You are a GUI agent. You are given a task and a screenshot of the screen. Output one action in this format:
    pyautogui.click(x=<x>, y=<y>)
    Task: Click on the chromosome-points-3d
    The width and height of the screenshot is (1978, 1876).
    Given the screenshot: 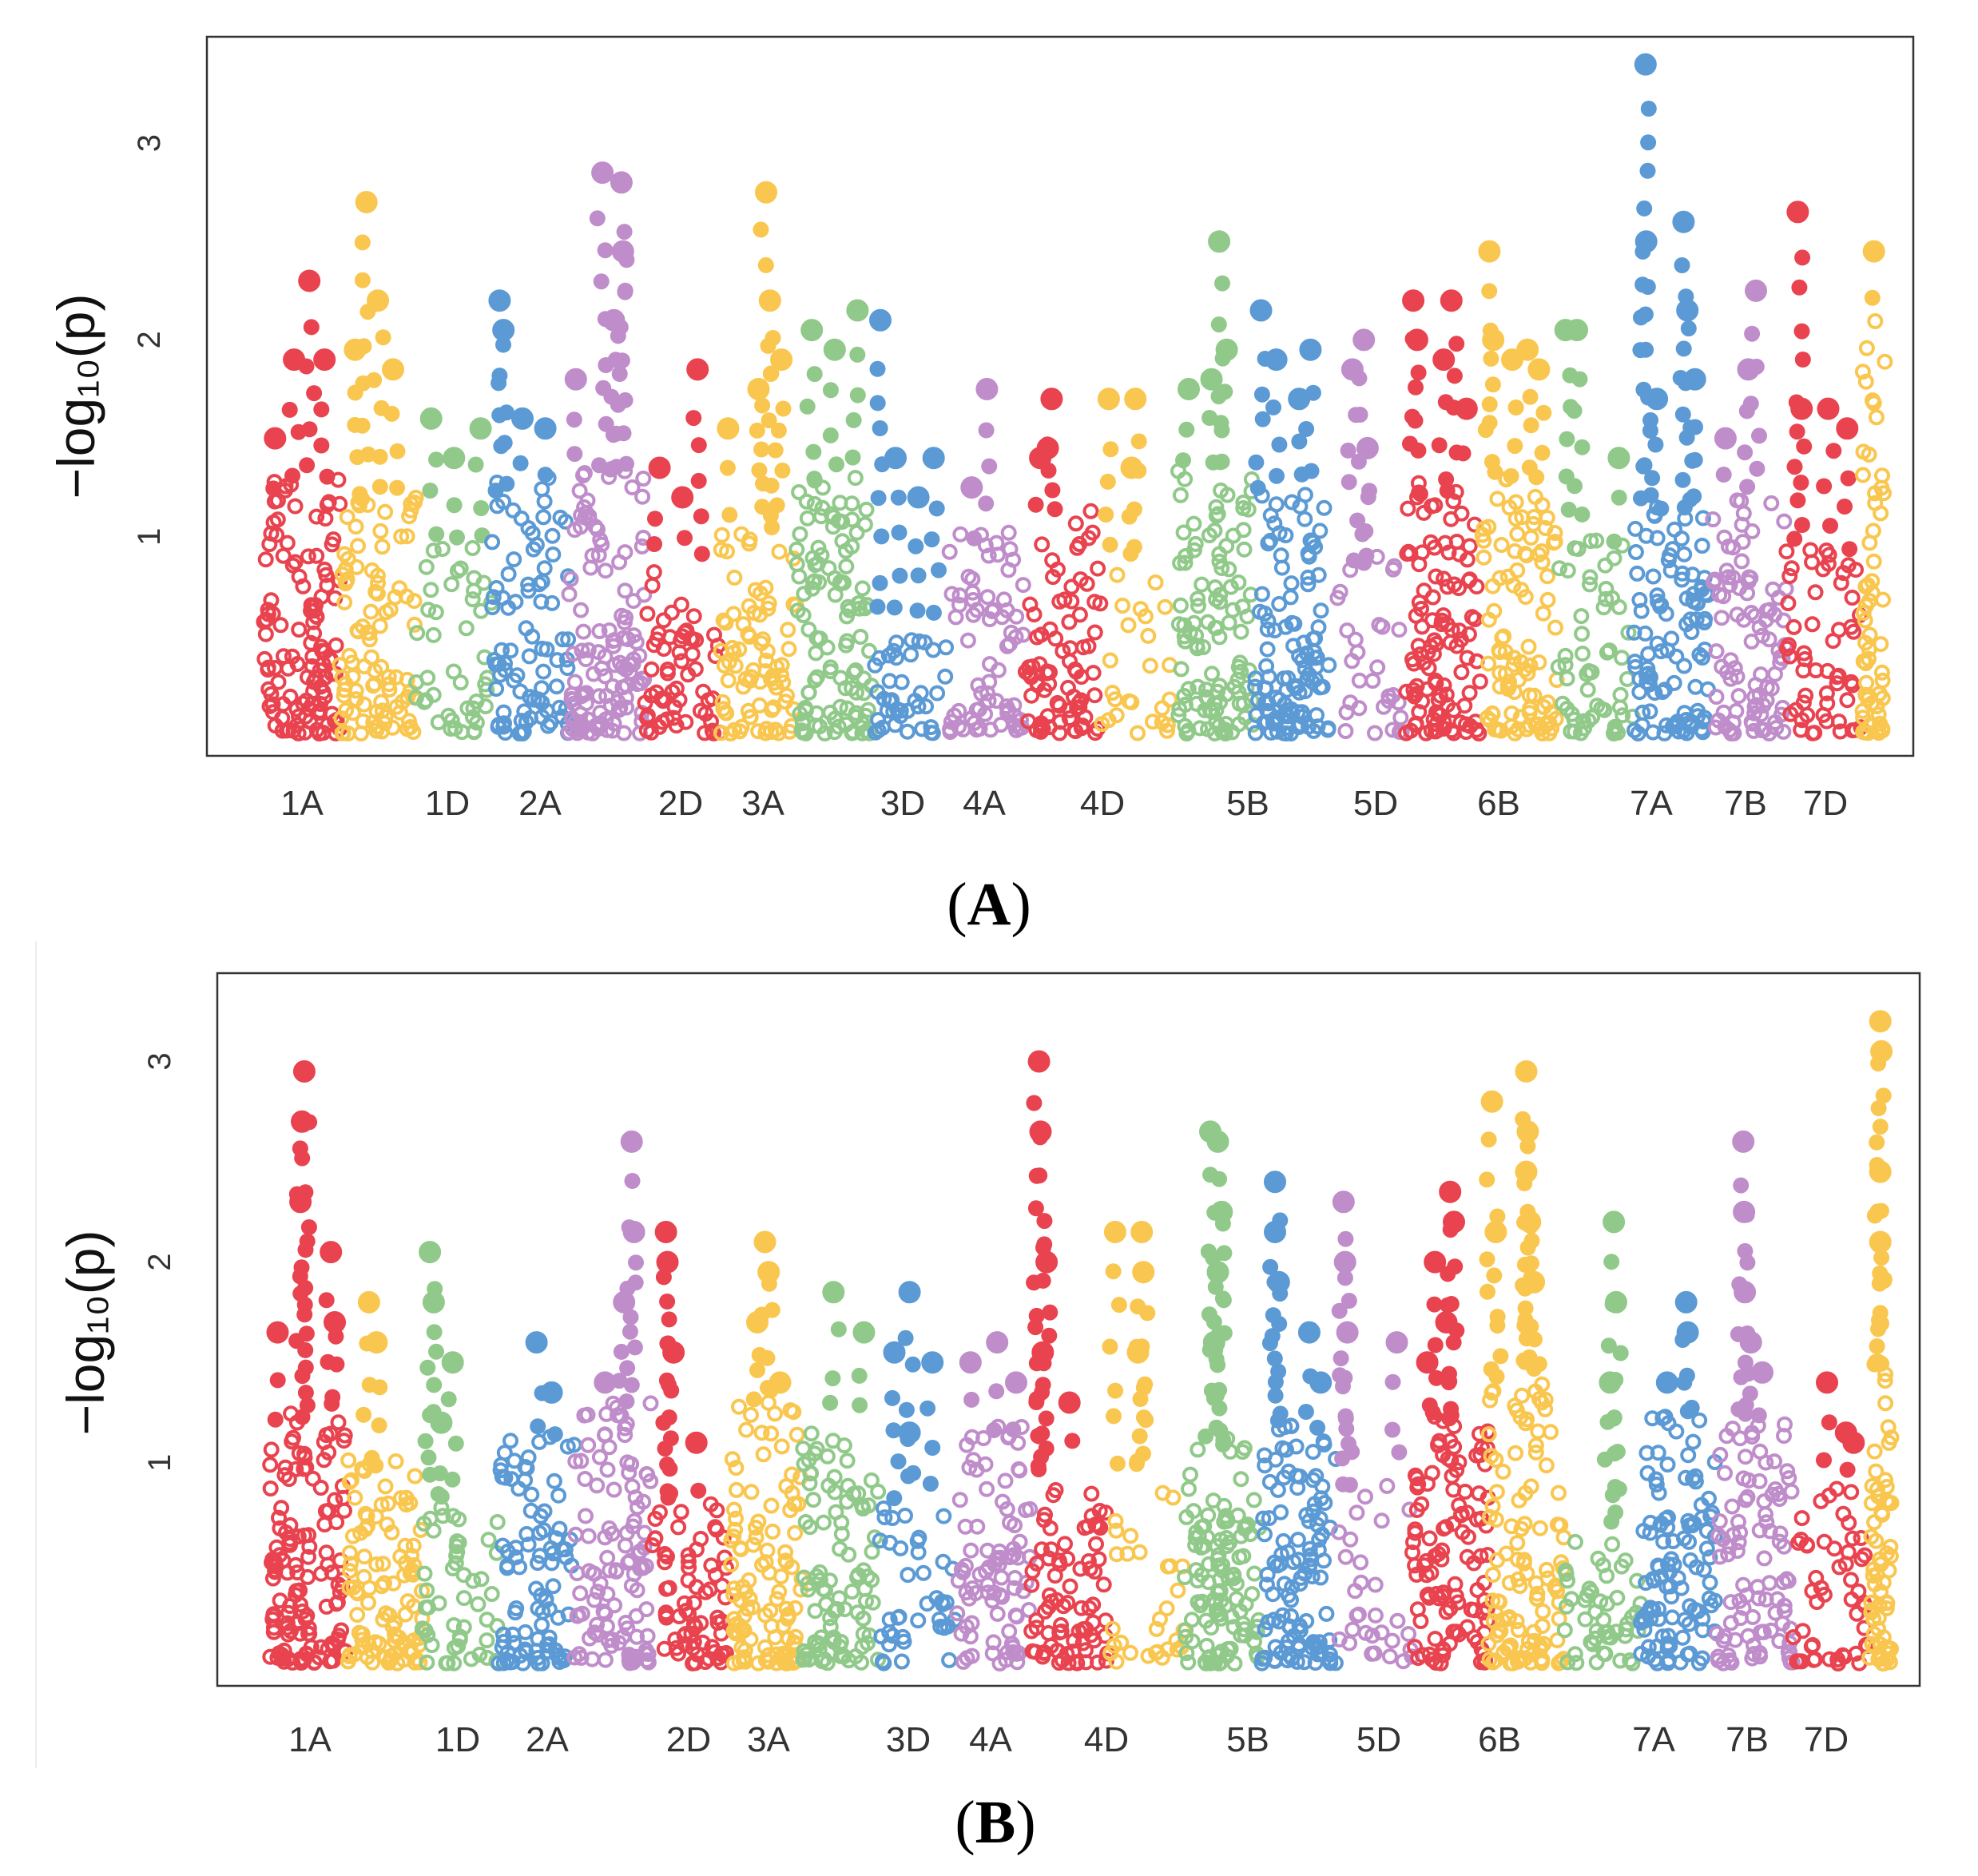 What is the action you would take?
    pyautogui.click(x=917, y=1476)
    